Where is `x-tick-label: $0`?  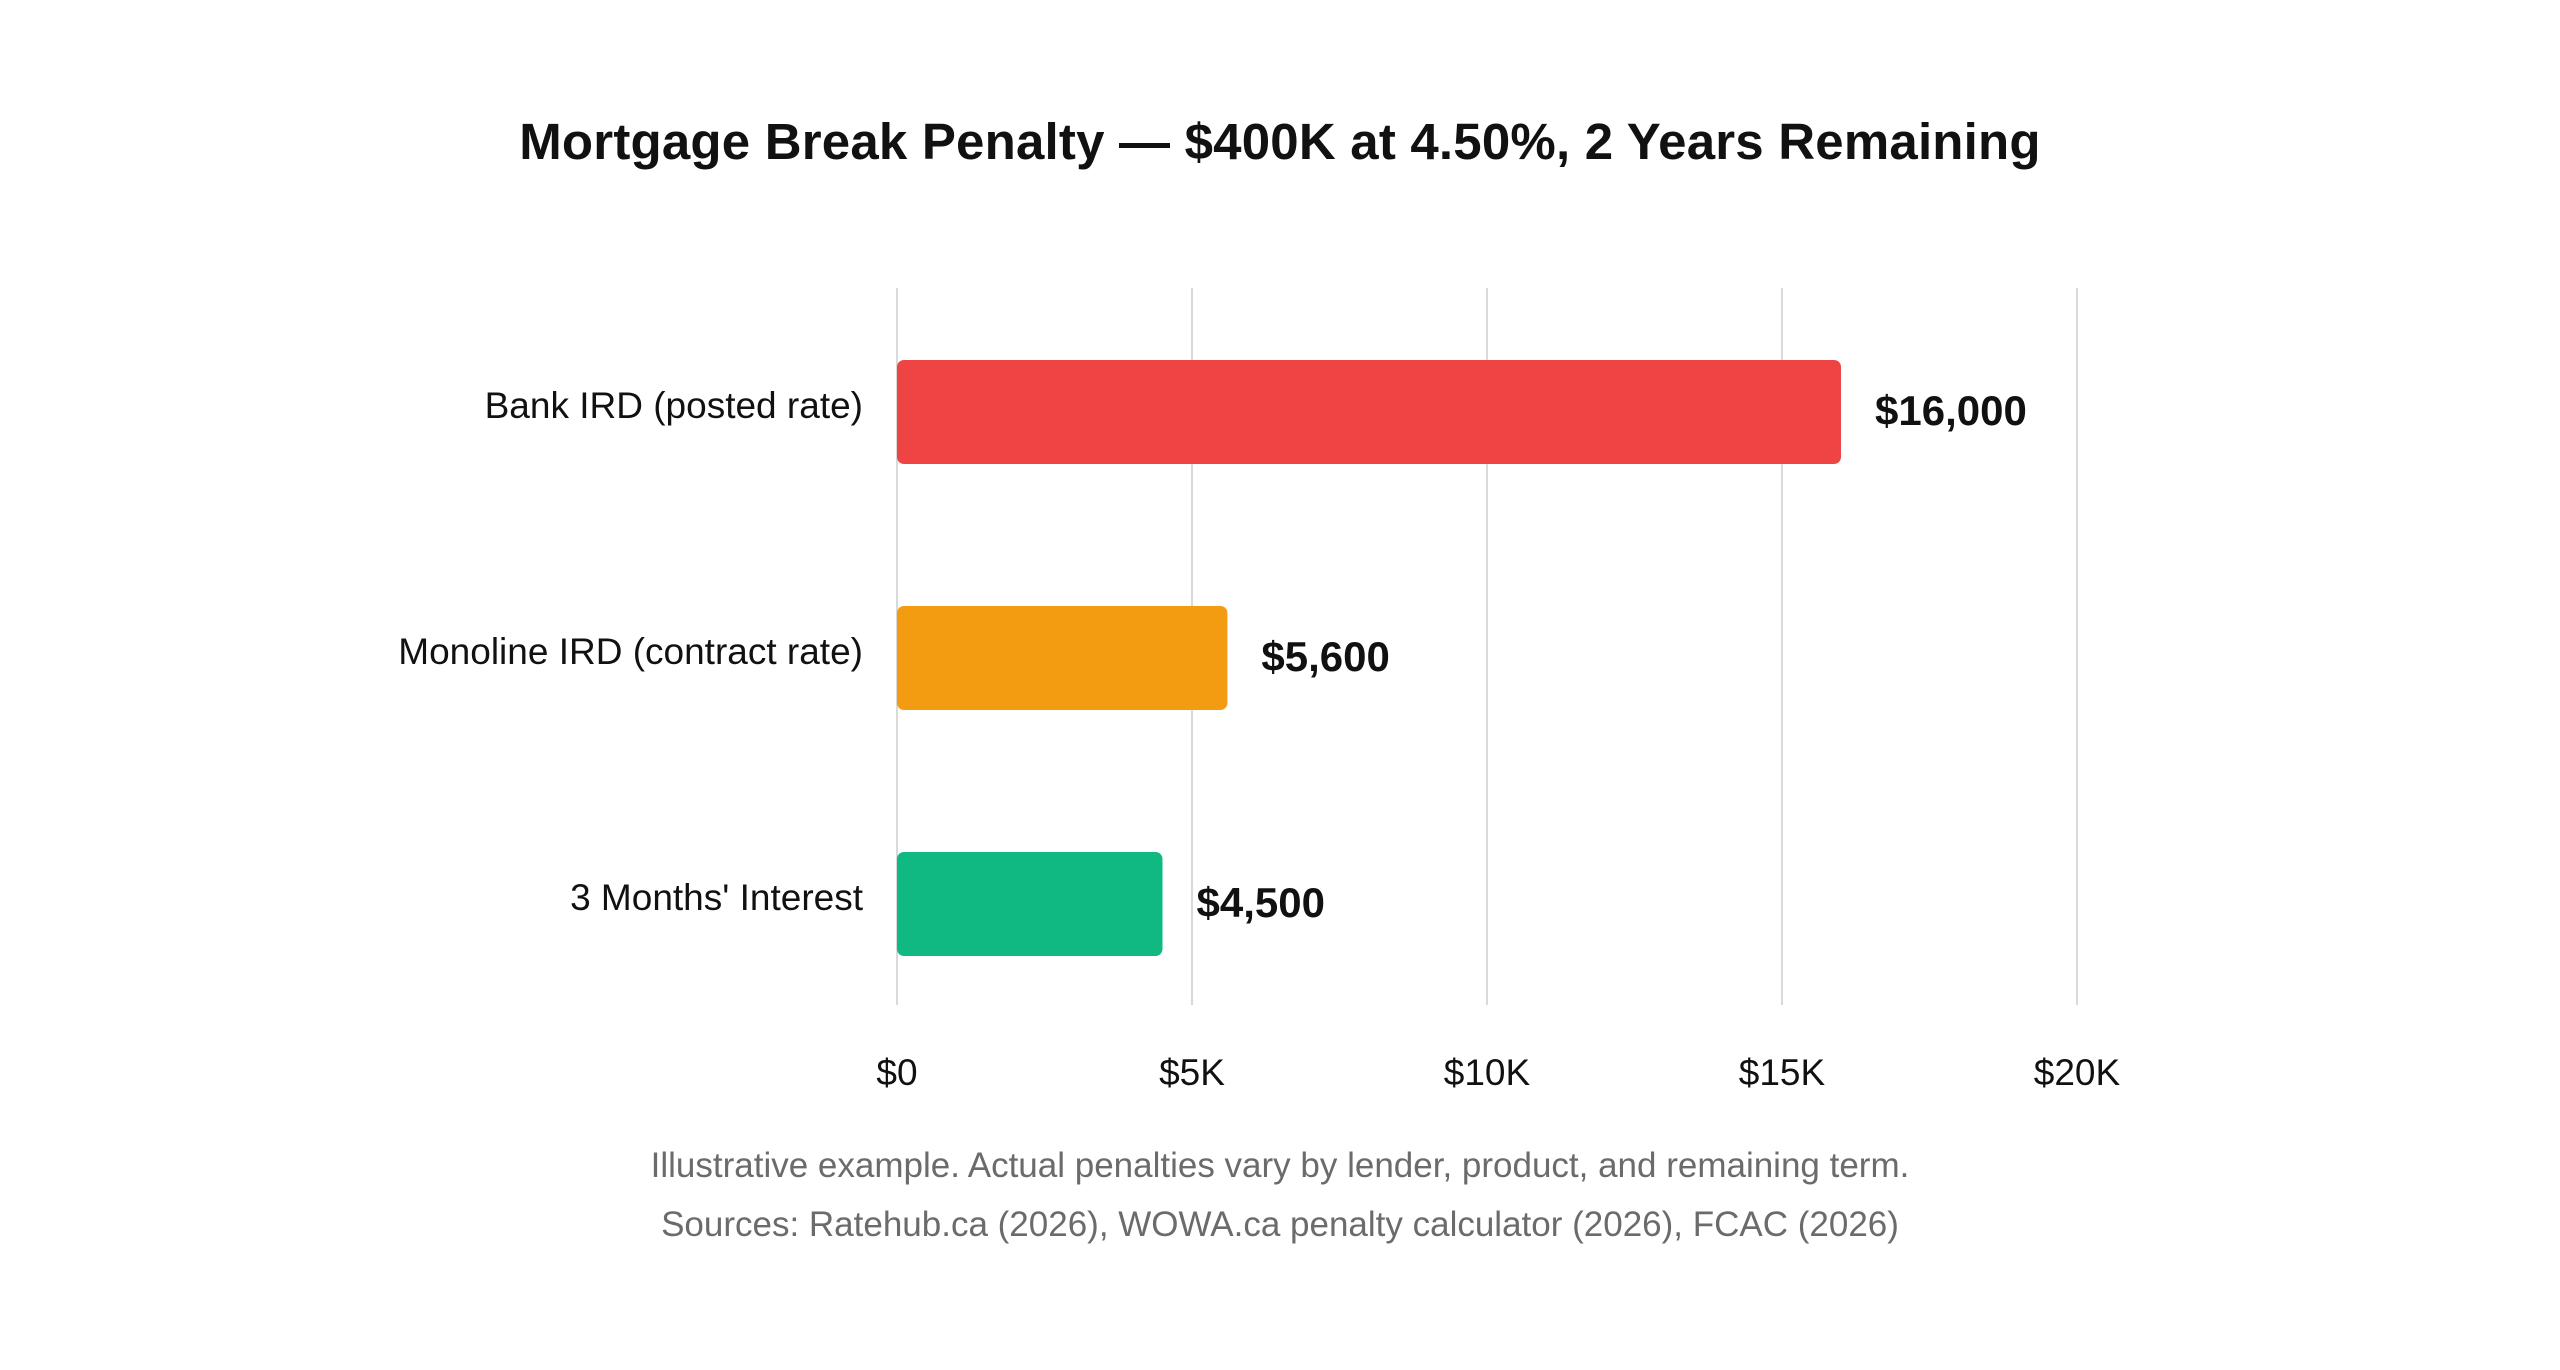
x-tick-label: $0 is located at coordinates (896, 1072).